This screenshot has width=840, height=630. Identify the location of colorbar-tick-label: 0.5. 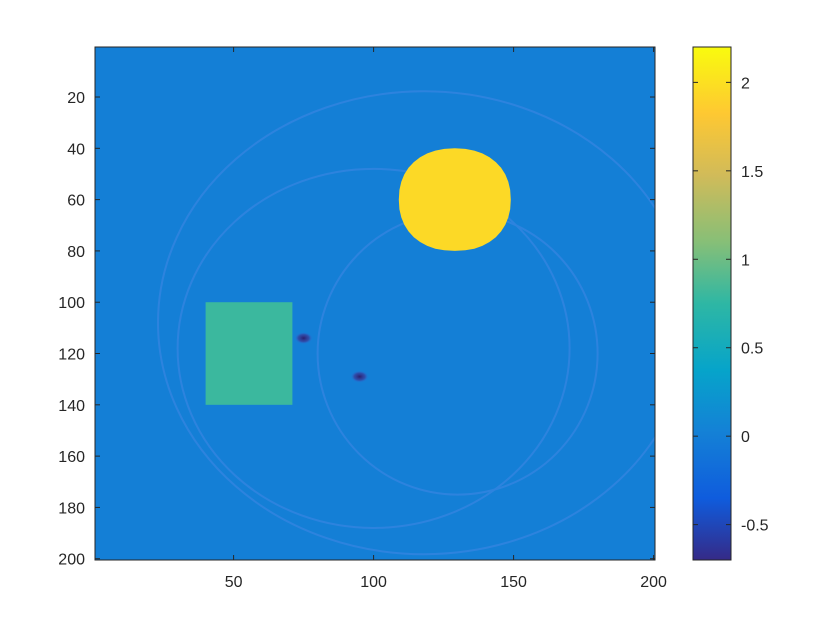
(752, 349).